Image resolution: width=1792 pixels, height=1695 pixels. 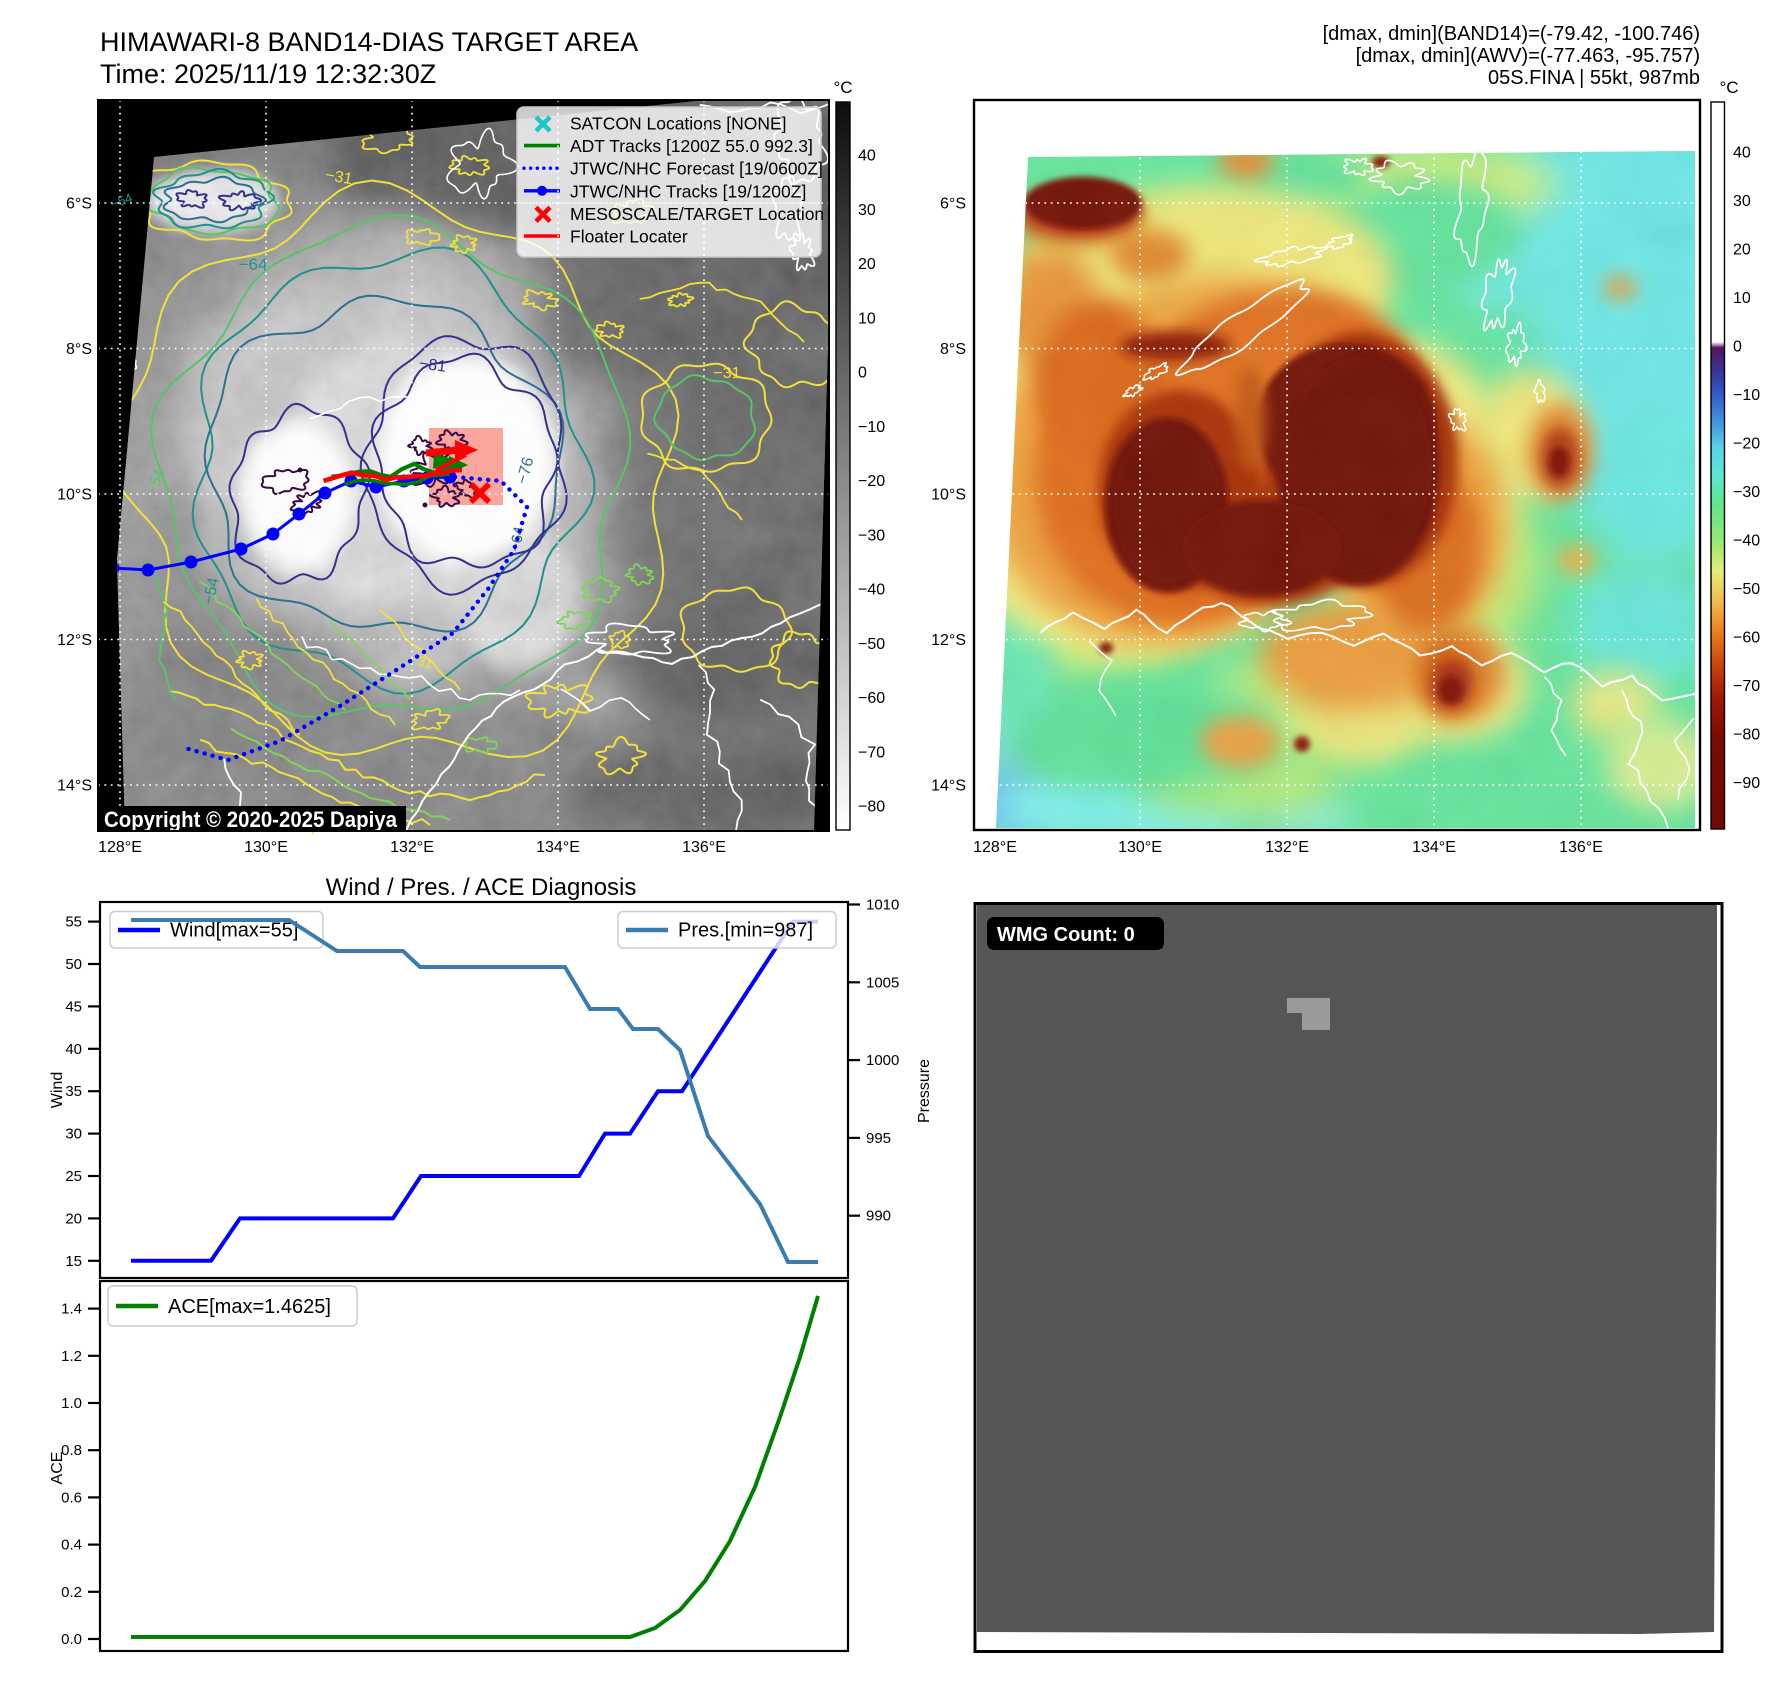 What do you see at coordinates (878, 1216) in the screenshot?
I see `svg-text: 990` at bounding box center [878, 1216].